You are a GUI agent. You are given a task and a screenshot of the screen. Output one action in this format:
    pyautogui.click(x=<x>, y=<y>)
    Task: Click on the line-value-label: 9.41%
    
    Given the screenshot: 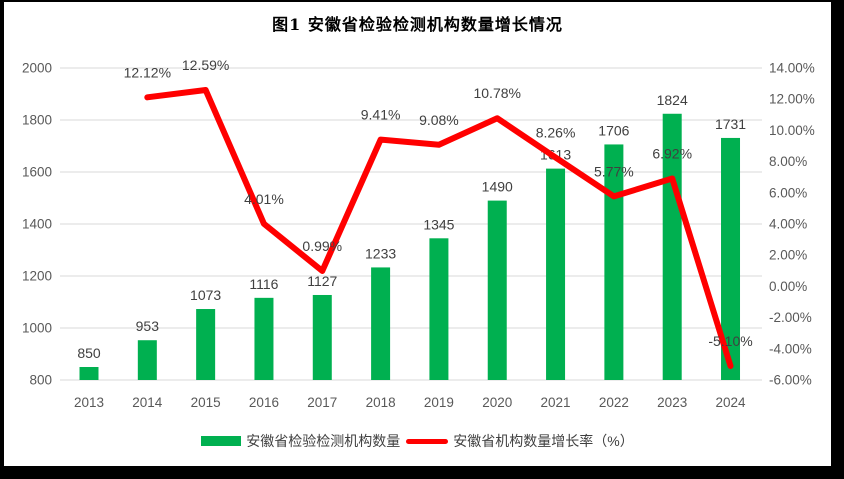 What is the action you would take?
    pyautogui.click(x=381, y=115)
    